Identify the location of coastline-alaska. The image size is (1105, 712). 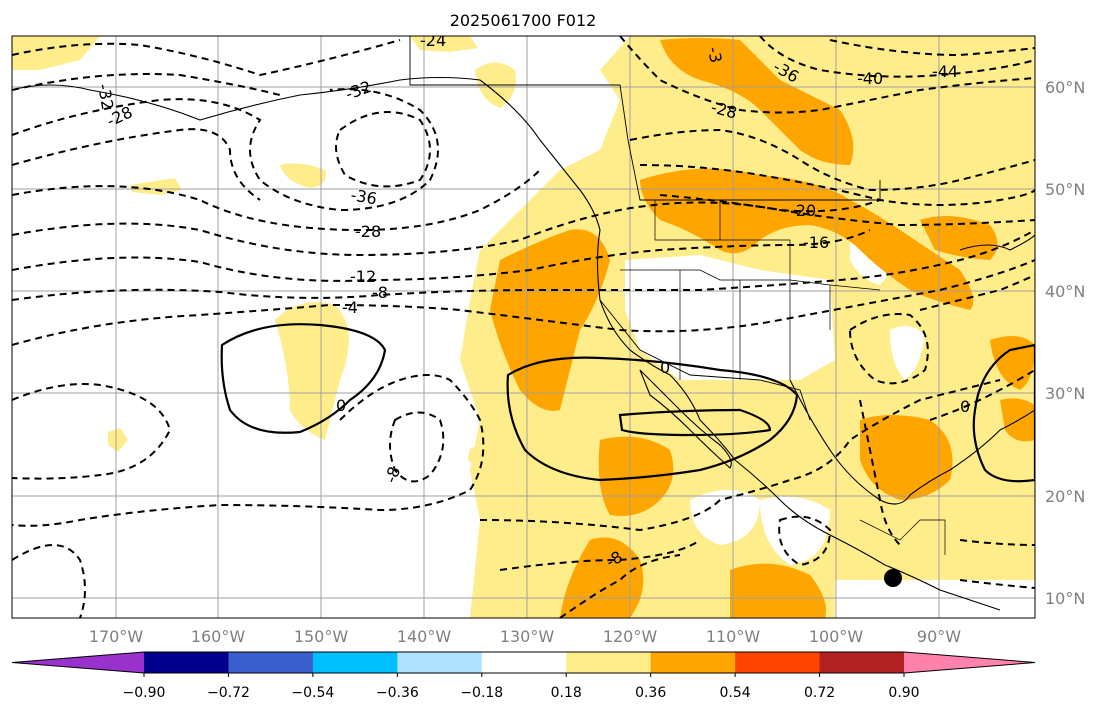
(246, 98).